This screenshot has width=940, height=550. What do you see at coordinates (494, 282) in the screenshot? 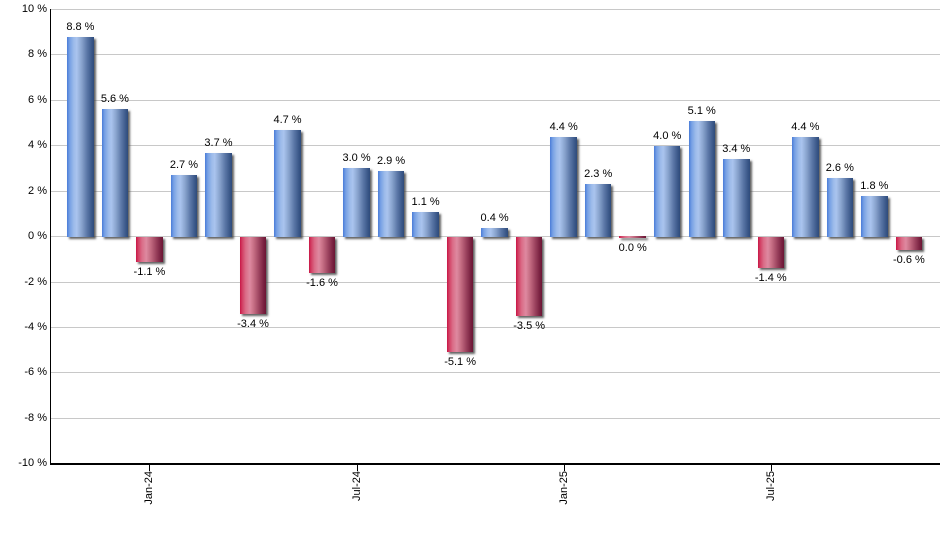
I see `gridline--2` at bounding box center [494, 282].